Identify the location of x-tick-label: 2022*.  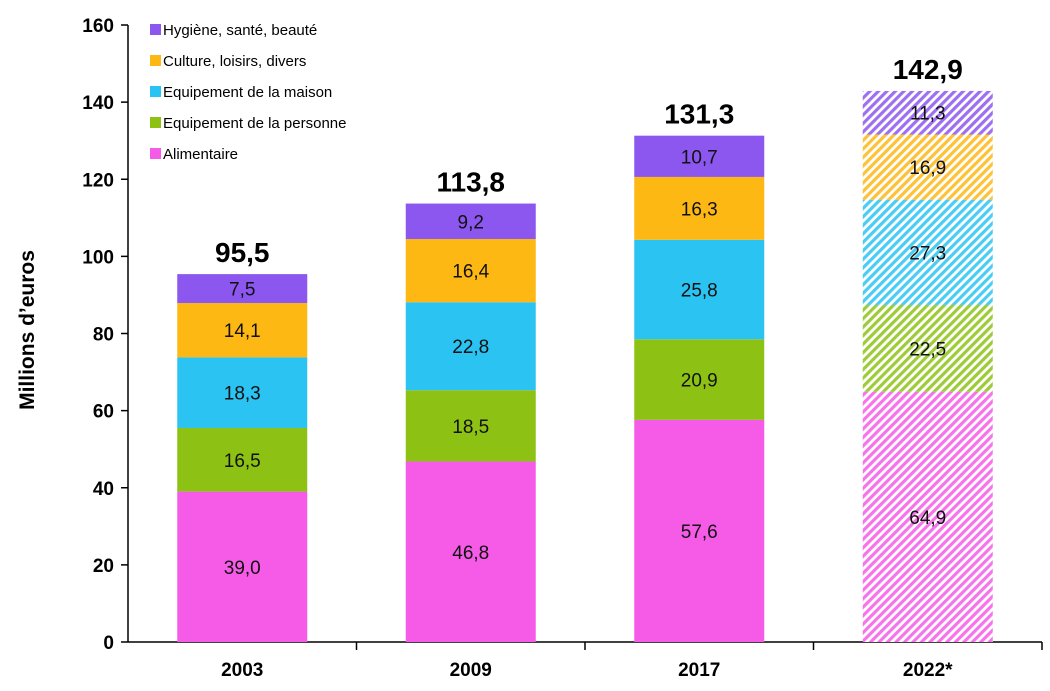
(928, 670).